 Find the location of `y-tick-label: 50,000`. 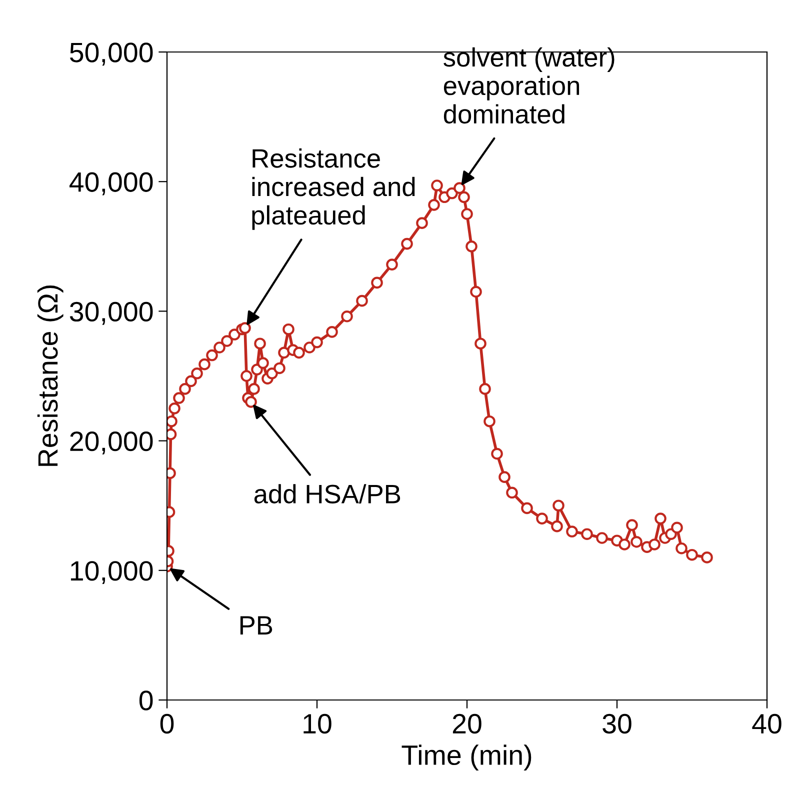

y-tick-label: 50,000 is located at coordinates (111, 54).